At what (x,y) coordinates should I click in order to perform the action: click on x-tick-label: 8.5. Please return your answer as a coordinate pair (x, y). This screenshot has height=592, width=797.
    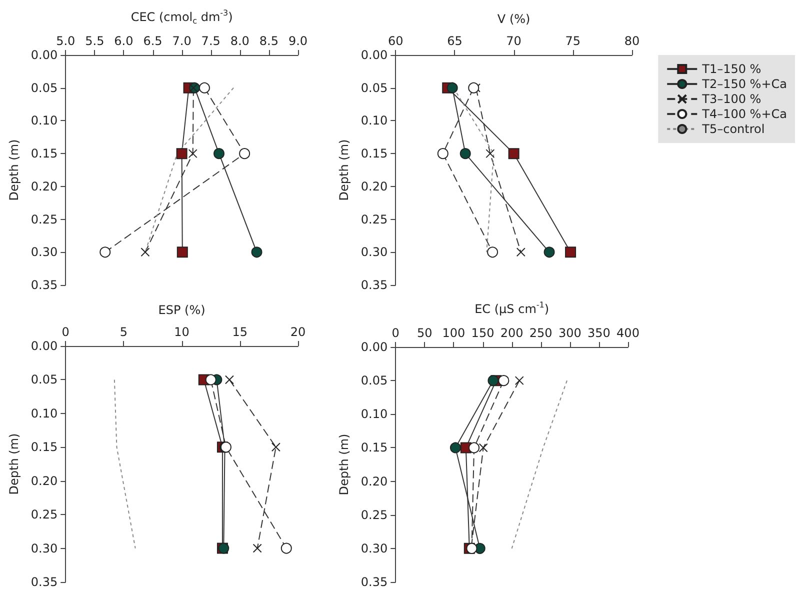
    Looking at the image, I should click on (268, 41).